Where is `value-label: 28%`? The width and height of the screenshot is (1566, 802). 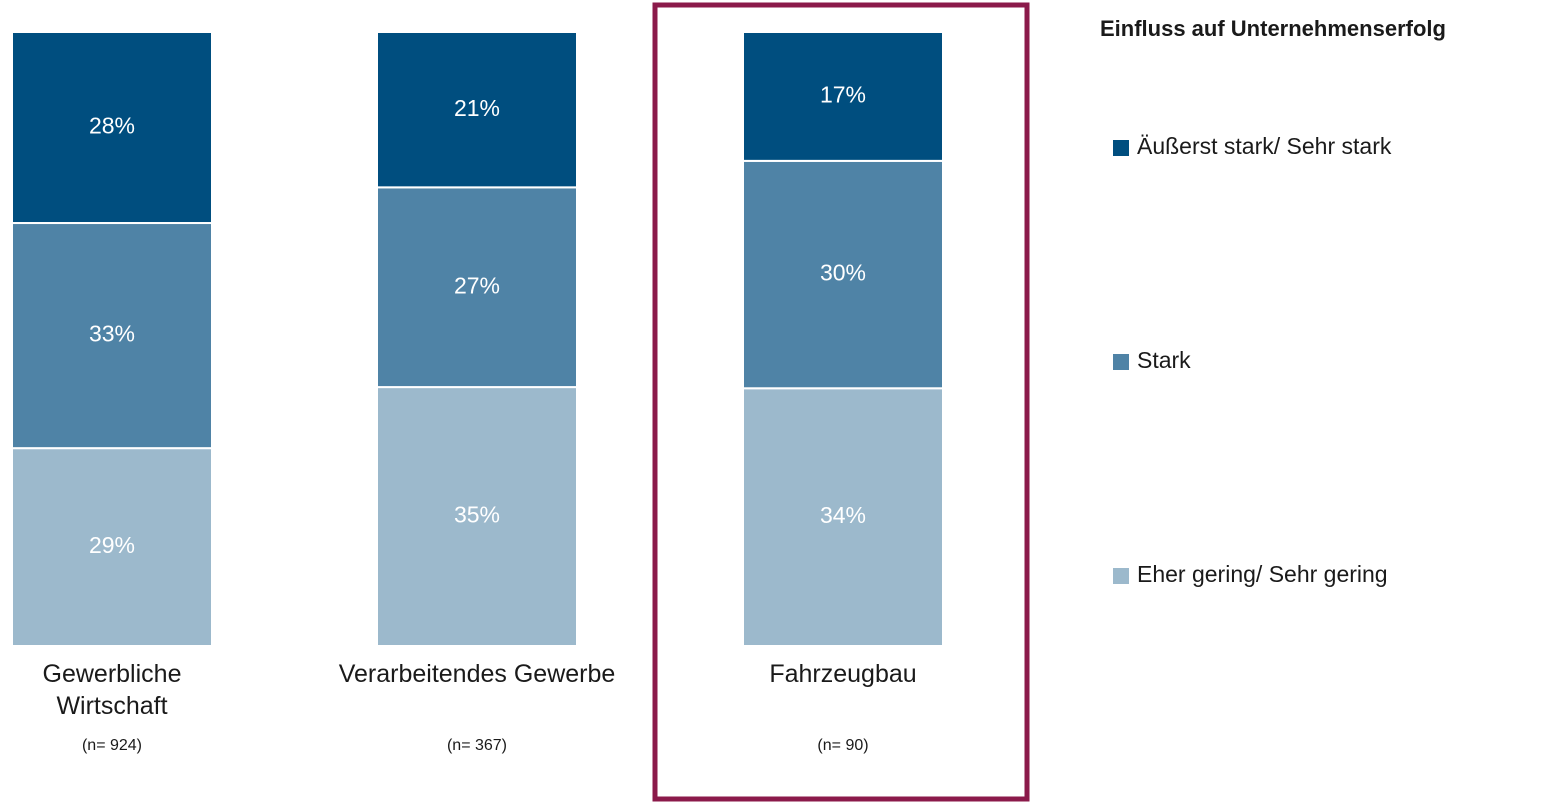 value-label: 28% is located at coordinates (112, 126).